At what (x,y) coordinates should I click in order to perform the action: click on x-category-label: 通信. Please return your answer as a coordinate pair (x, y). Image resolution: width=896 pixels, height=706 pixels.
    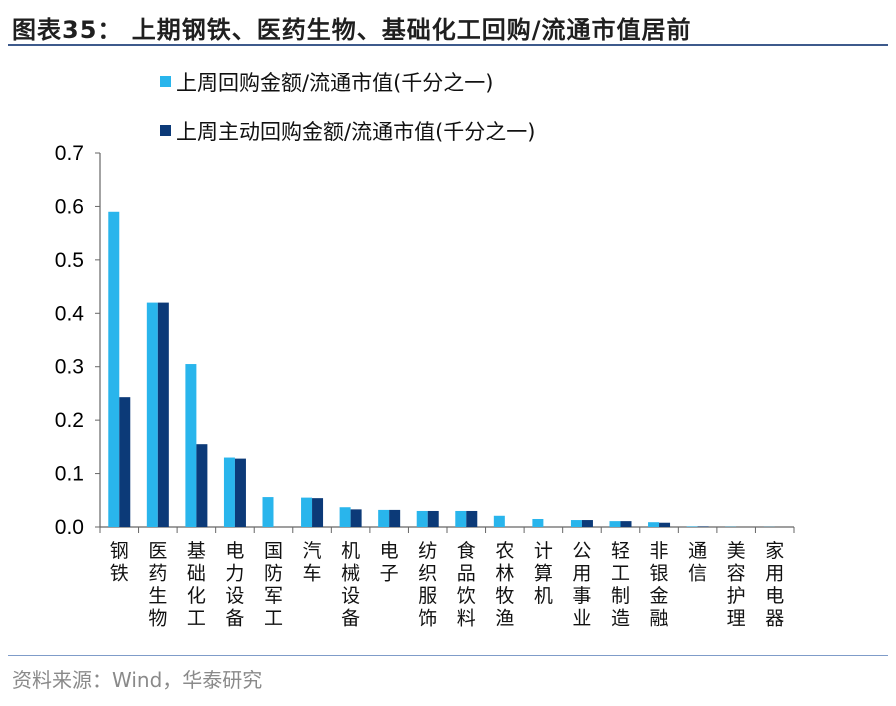
    Looking at the image, I should click on (697, 562).